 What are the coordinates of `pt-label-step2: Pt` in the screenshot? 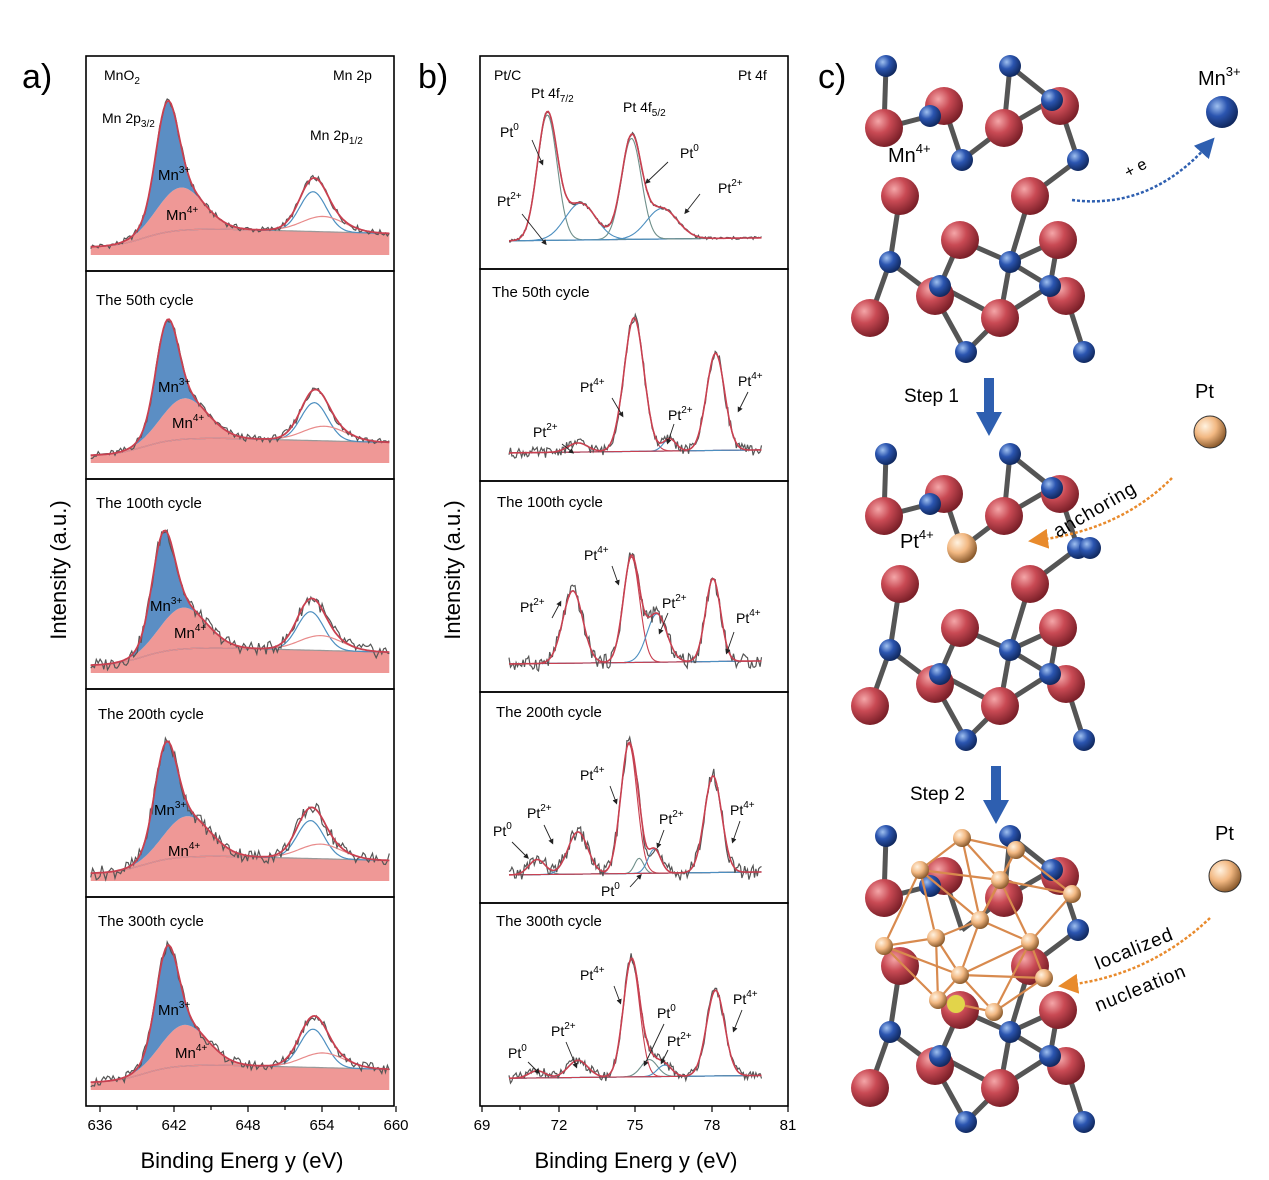 It's located at (1224, 834).